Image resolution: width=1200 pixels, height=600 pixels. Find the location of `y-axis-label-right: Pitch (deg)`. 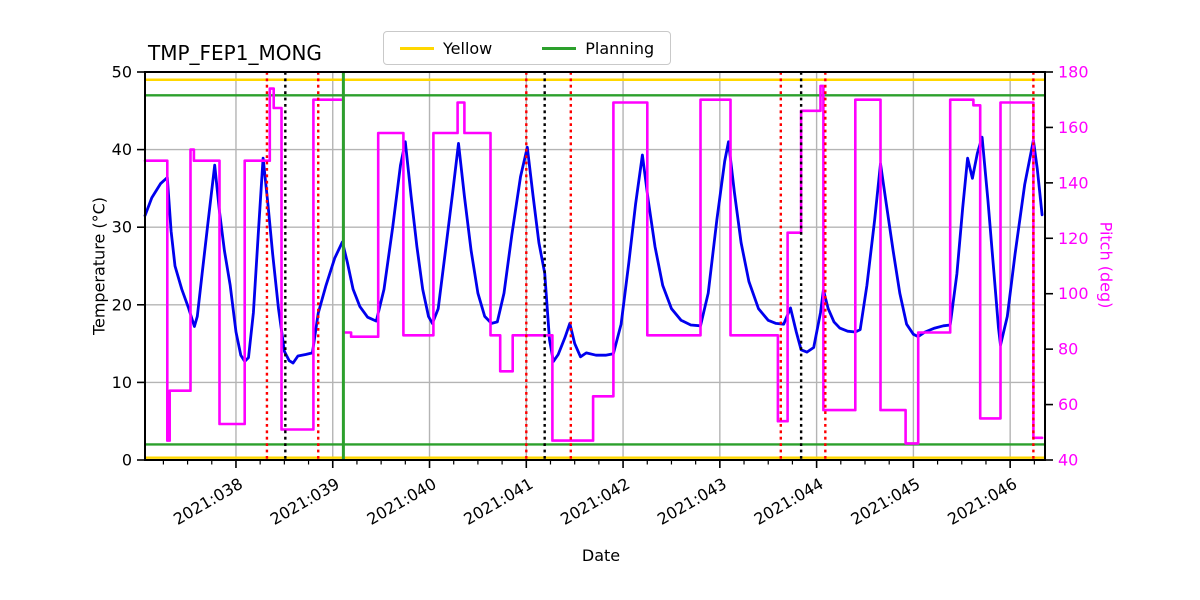

y-axis-label-right: Pitch (deg) is located at coordinates (1106, 265).